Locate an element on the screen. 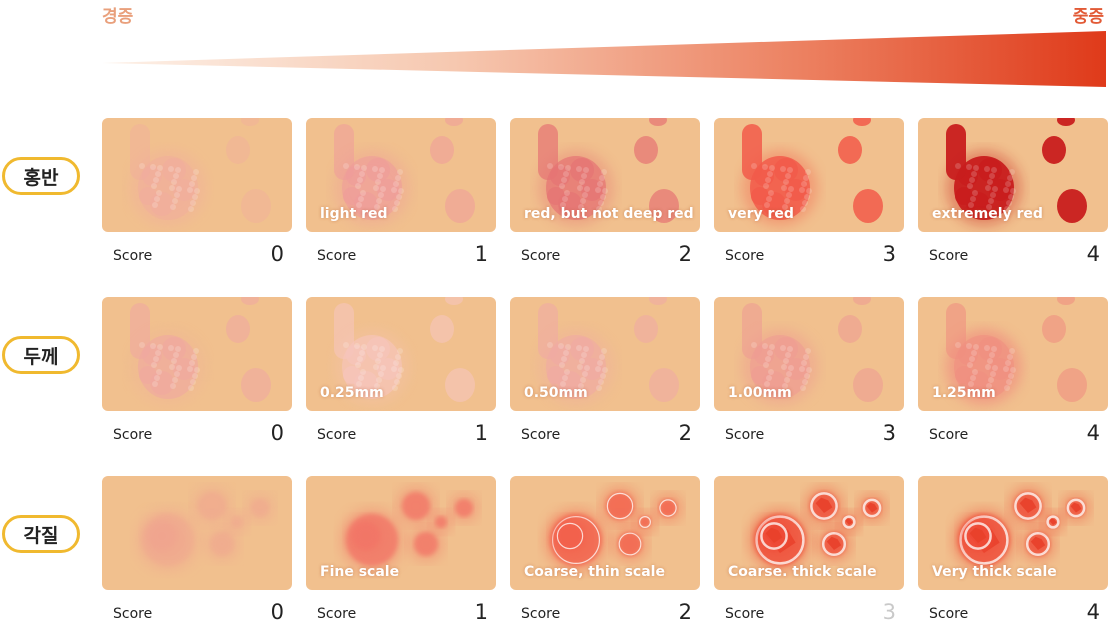 The image size is (1110, 624). cell-caption: light red is located at coordinates (354, 214).